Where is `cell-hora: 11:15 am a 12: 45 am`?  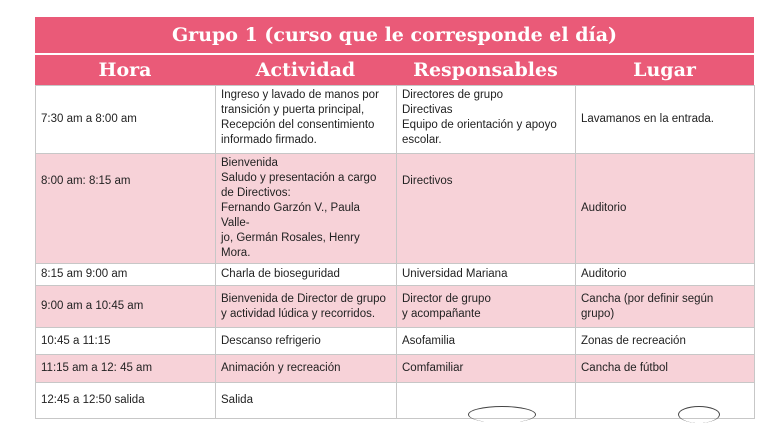
cell-hora: 11:15 am a 12: 45 am is located at coordinates (125, 368).